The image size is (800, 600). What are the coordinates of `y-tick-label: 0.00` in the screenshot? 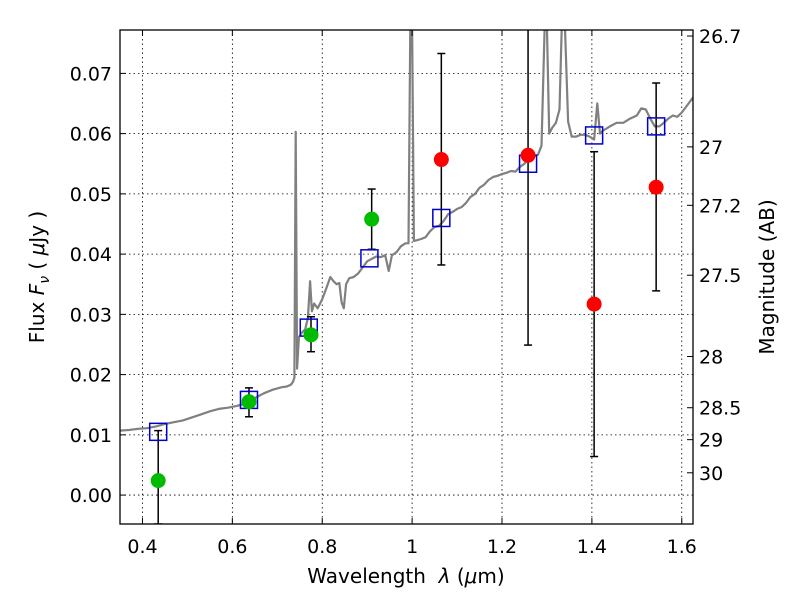 It's located at (91, 496).